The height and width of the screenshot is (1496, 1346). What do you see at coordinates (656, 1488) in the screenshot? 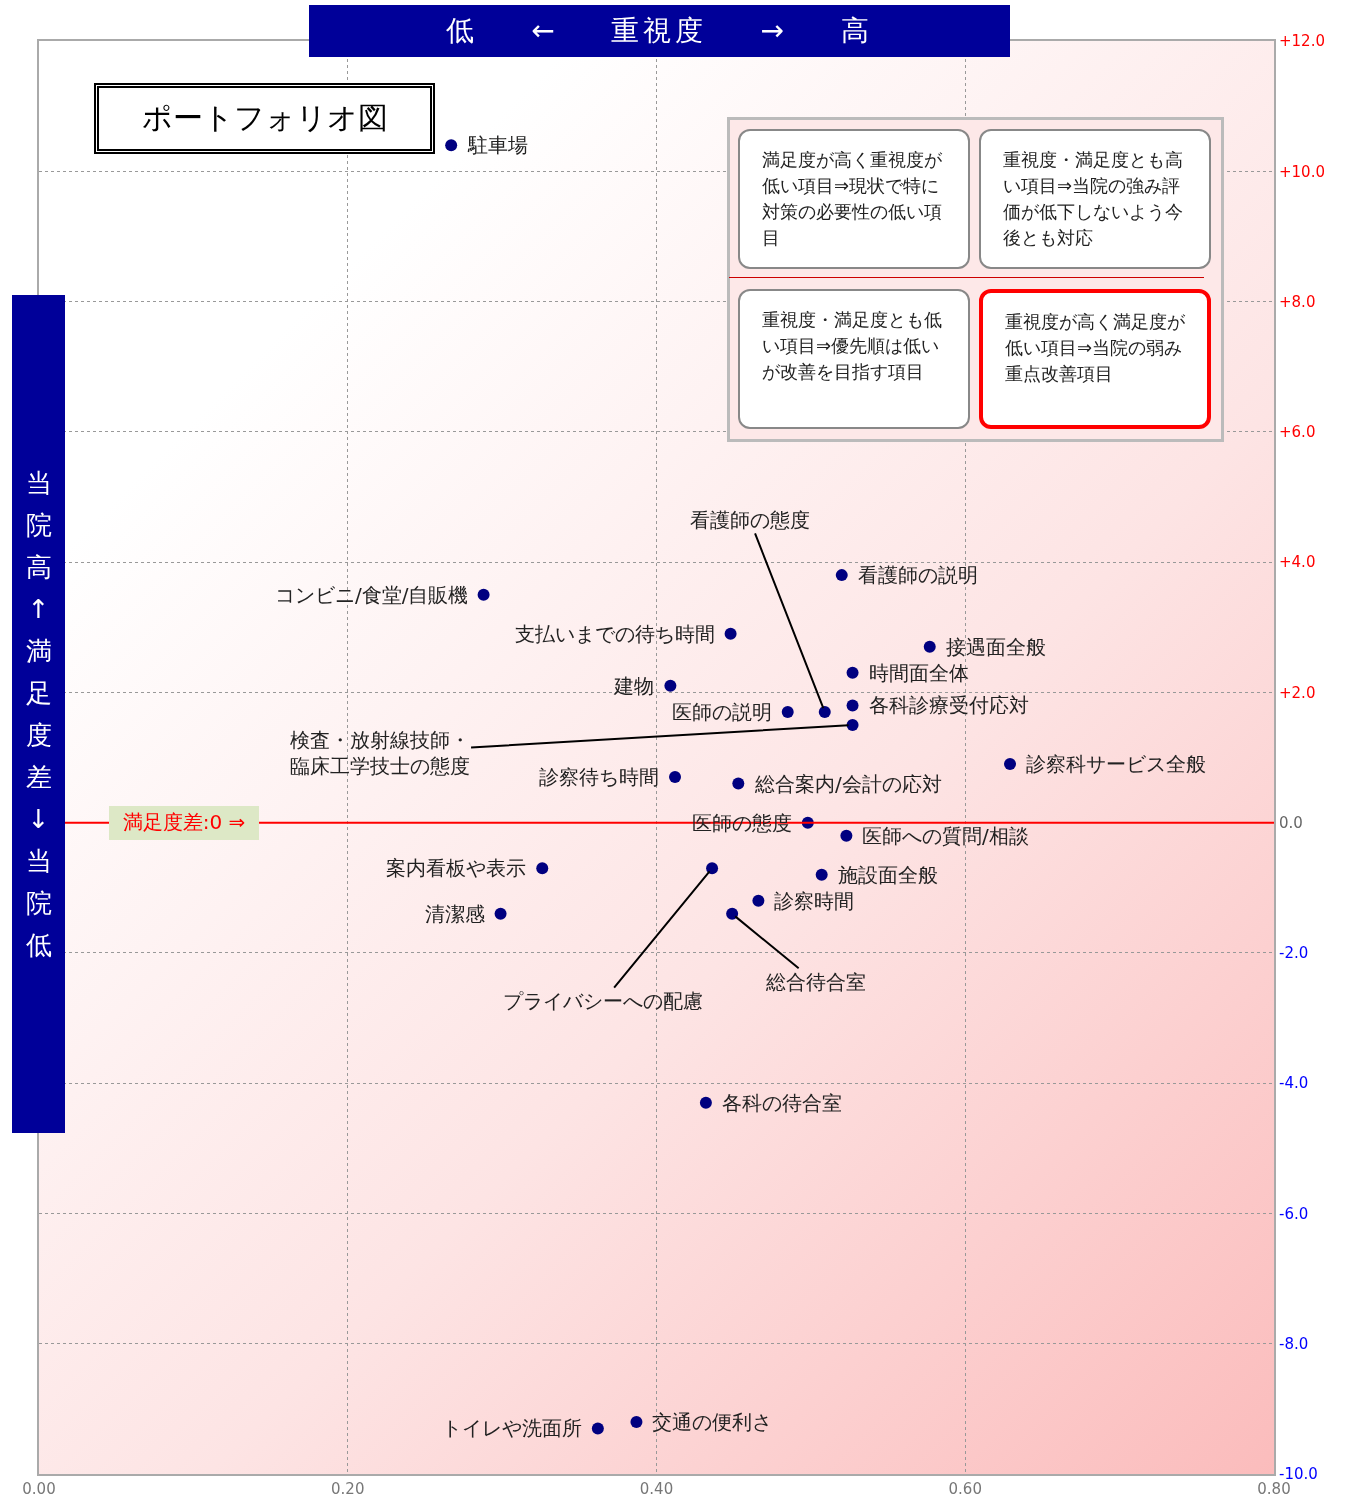
I see `x-tick-label: 0.40` at bounding box center [656, 1488].